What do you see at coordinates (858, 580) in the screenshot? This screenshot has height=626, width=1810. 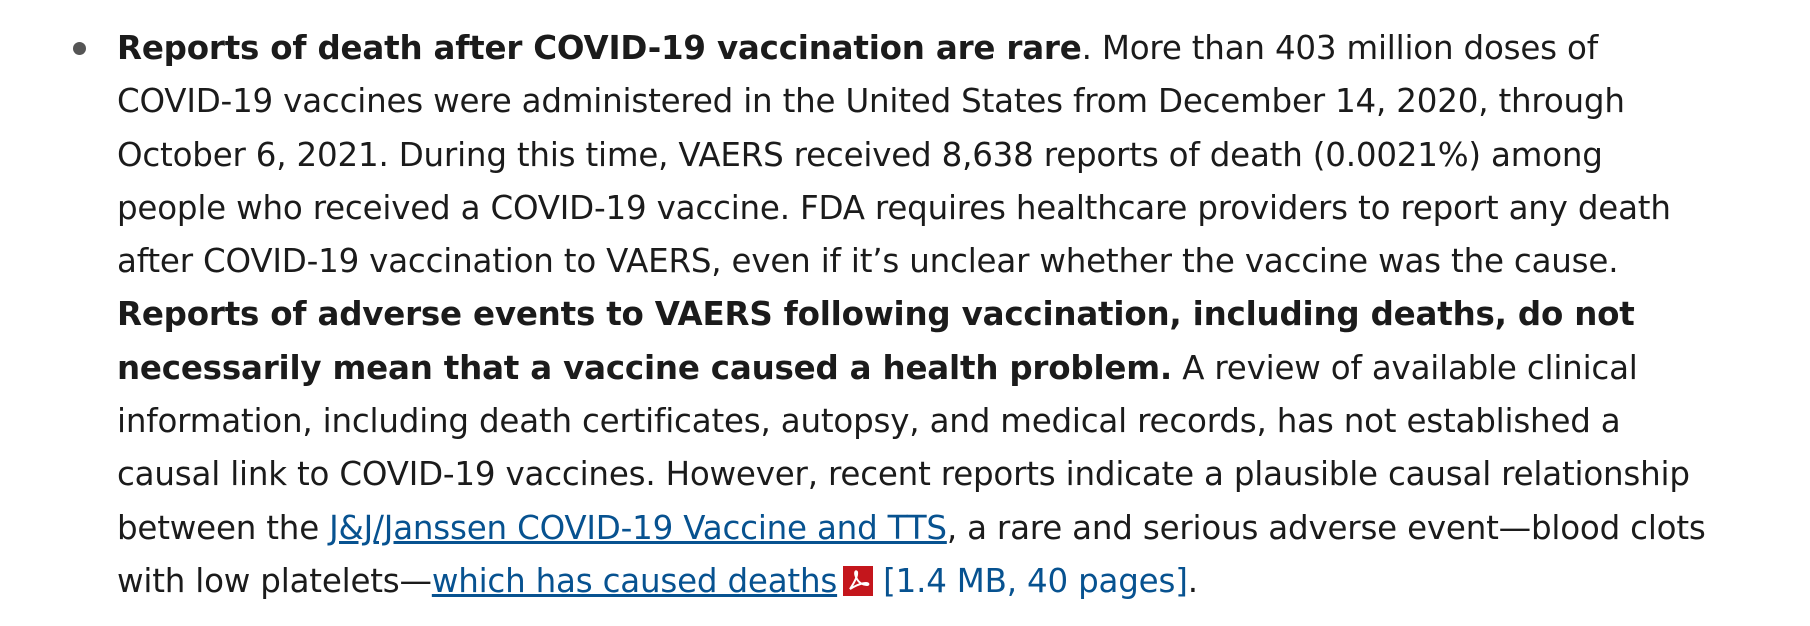 I see `pdf-icon` at bounding box center [858, 580].